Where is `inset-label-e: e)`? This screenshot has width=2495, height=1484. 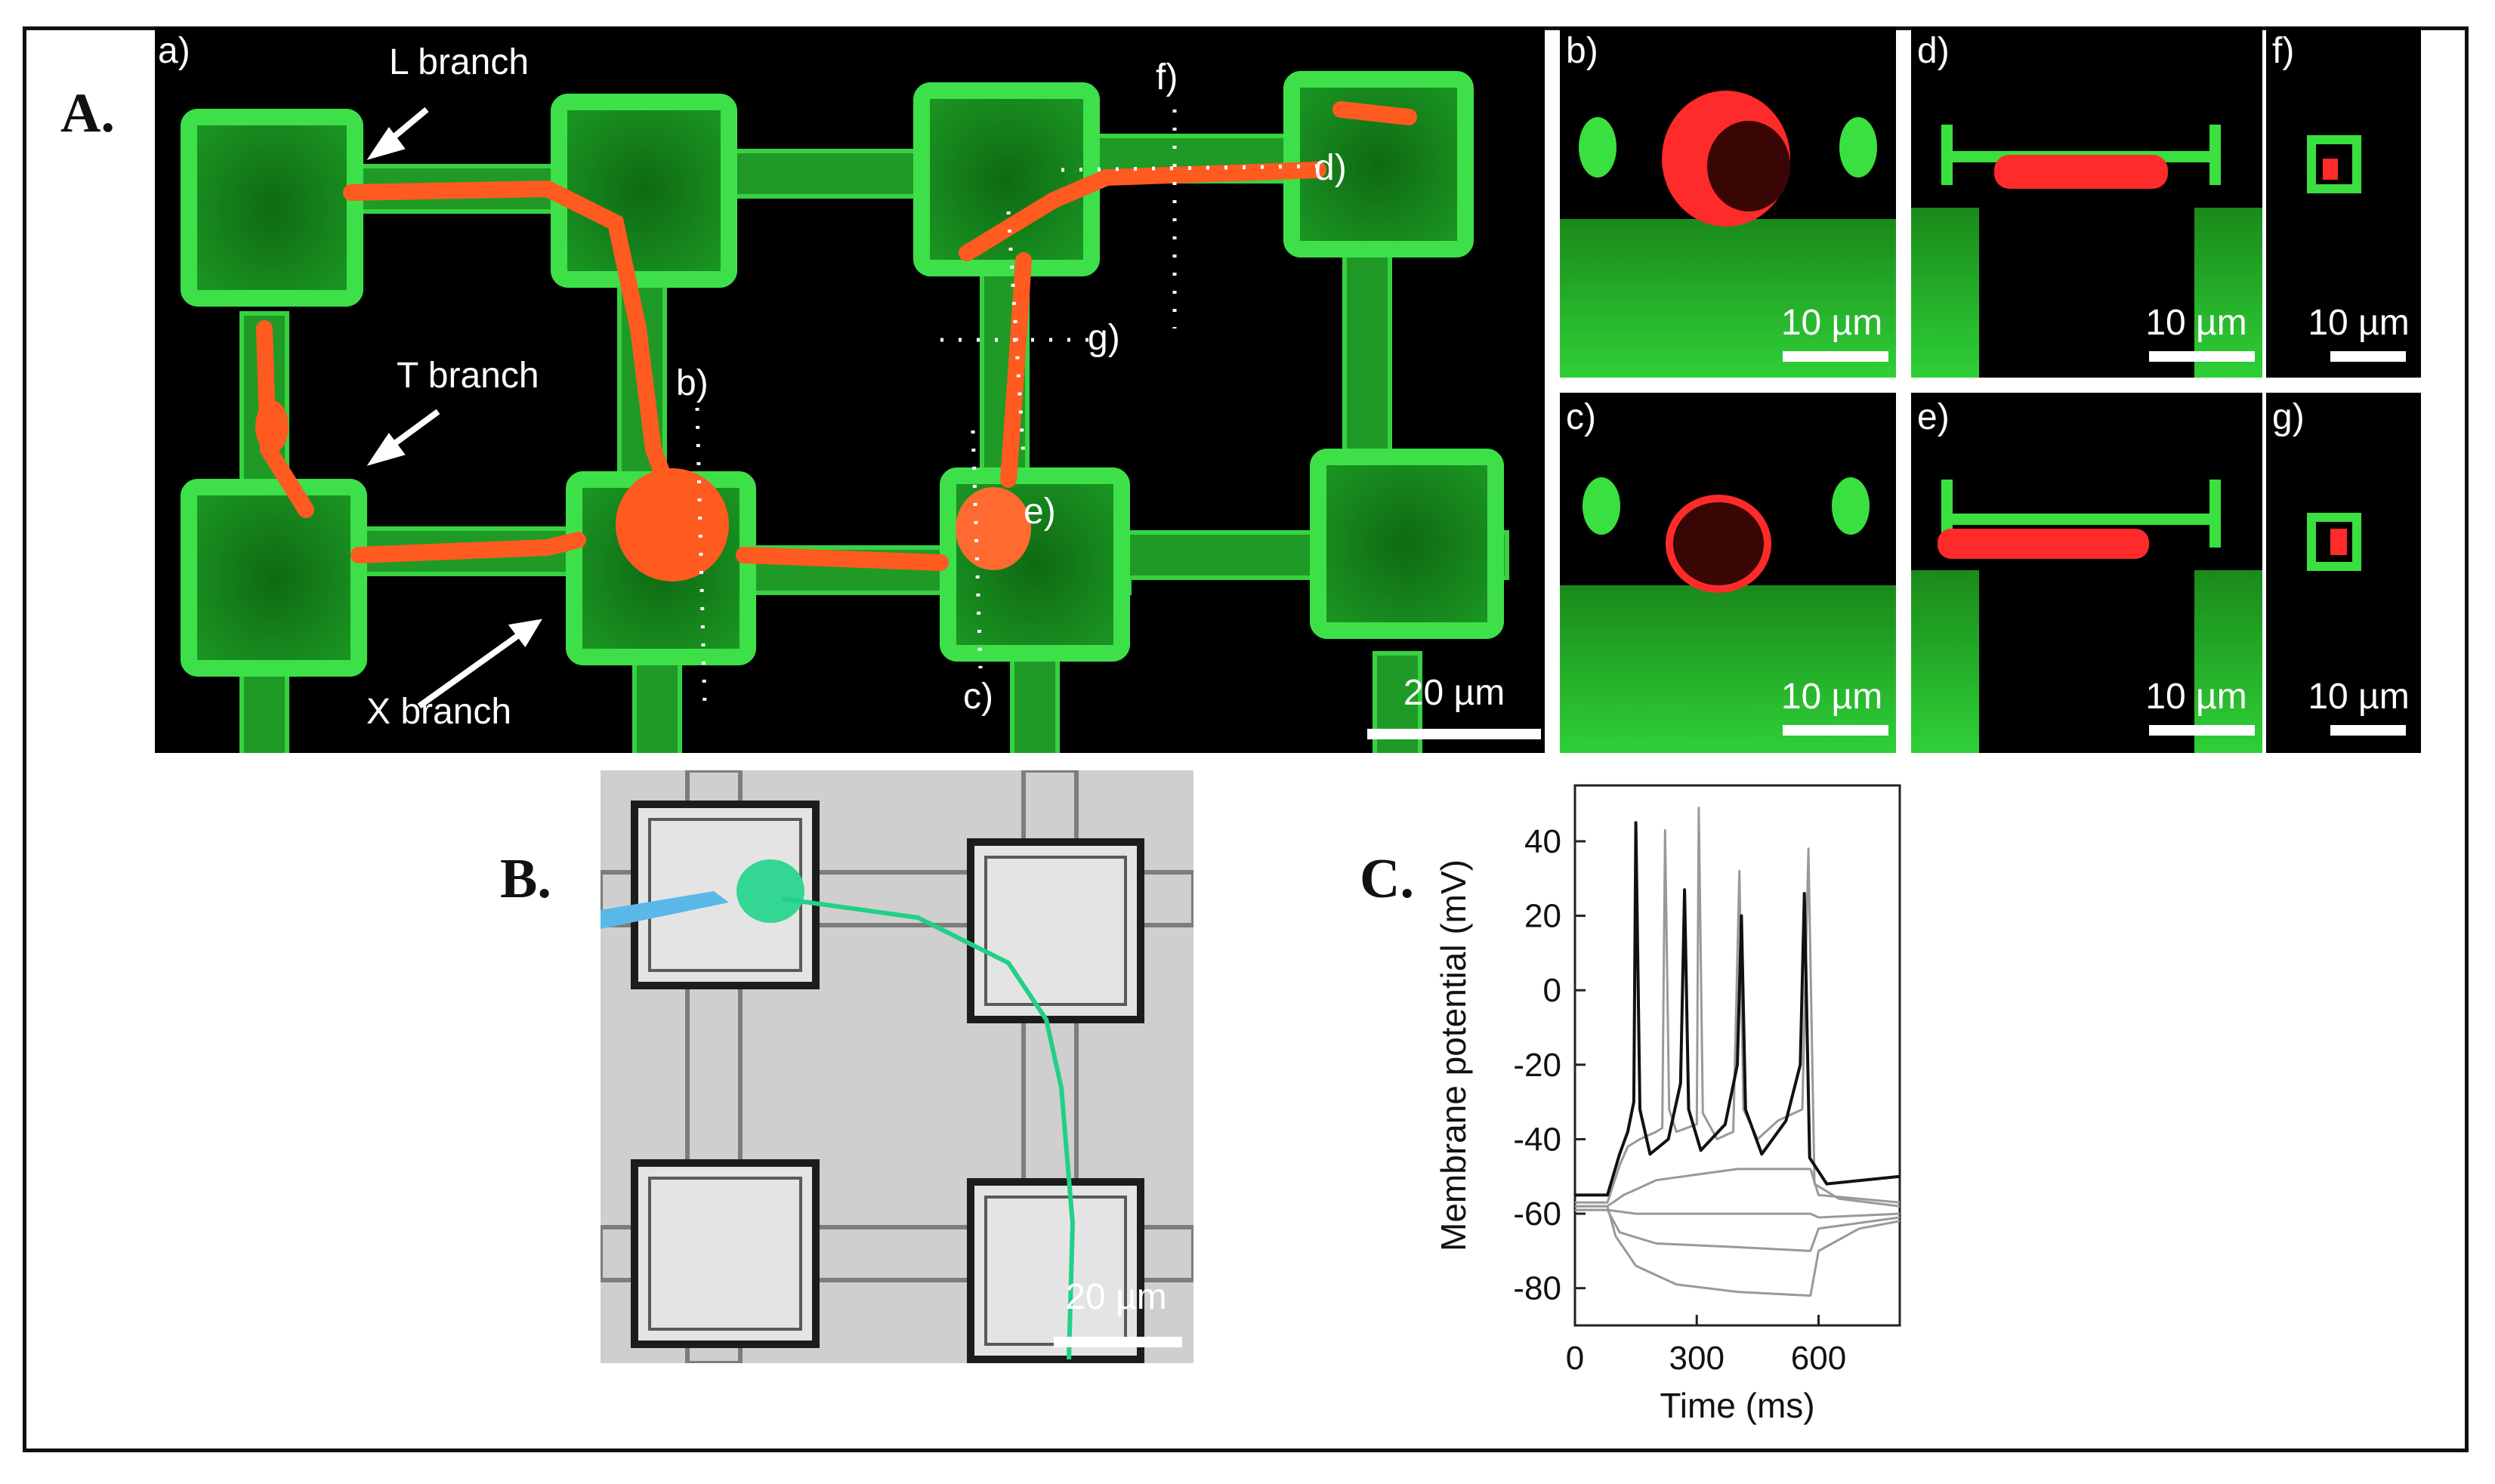 inset-label-e: e) is located at coordinates (1933, 417).